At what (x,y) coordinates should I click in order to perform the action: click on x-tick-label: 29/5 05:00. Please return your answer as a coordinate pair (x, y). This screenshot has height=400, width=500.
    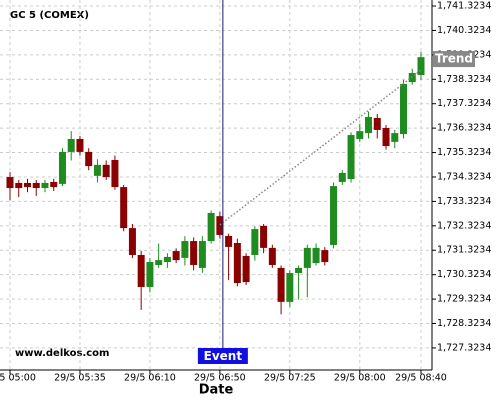
    Looking at the image, I should click on (18, 378).